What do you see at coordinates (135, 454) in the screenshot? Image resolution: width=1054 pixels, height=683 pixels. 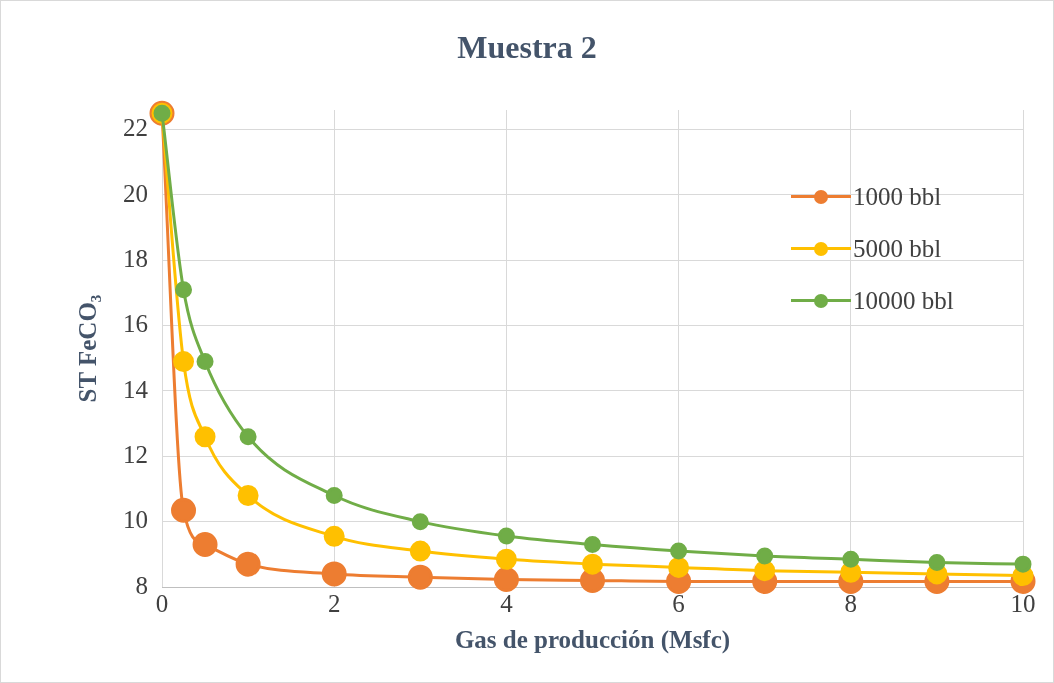 I see `y-tick-label: 12` at bounding box center [135, 454].